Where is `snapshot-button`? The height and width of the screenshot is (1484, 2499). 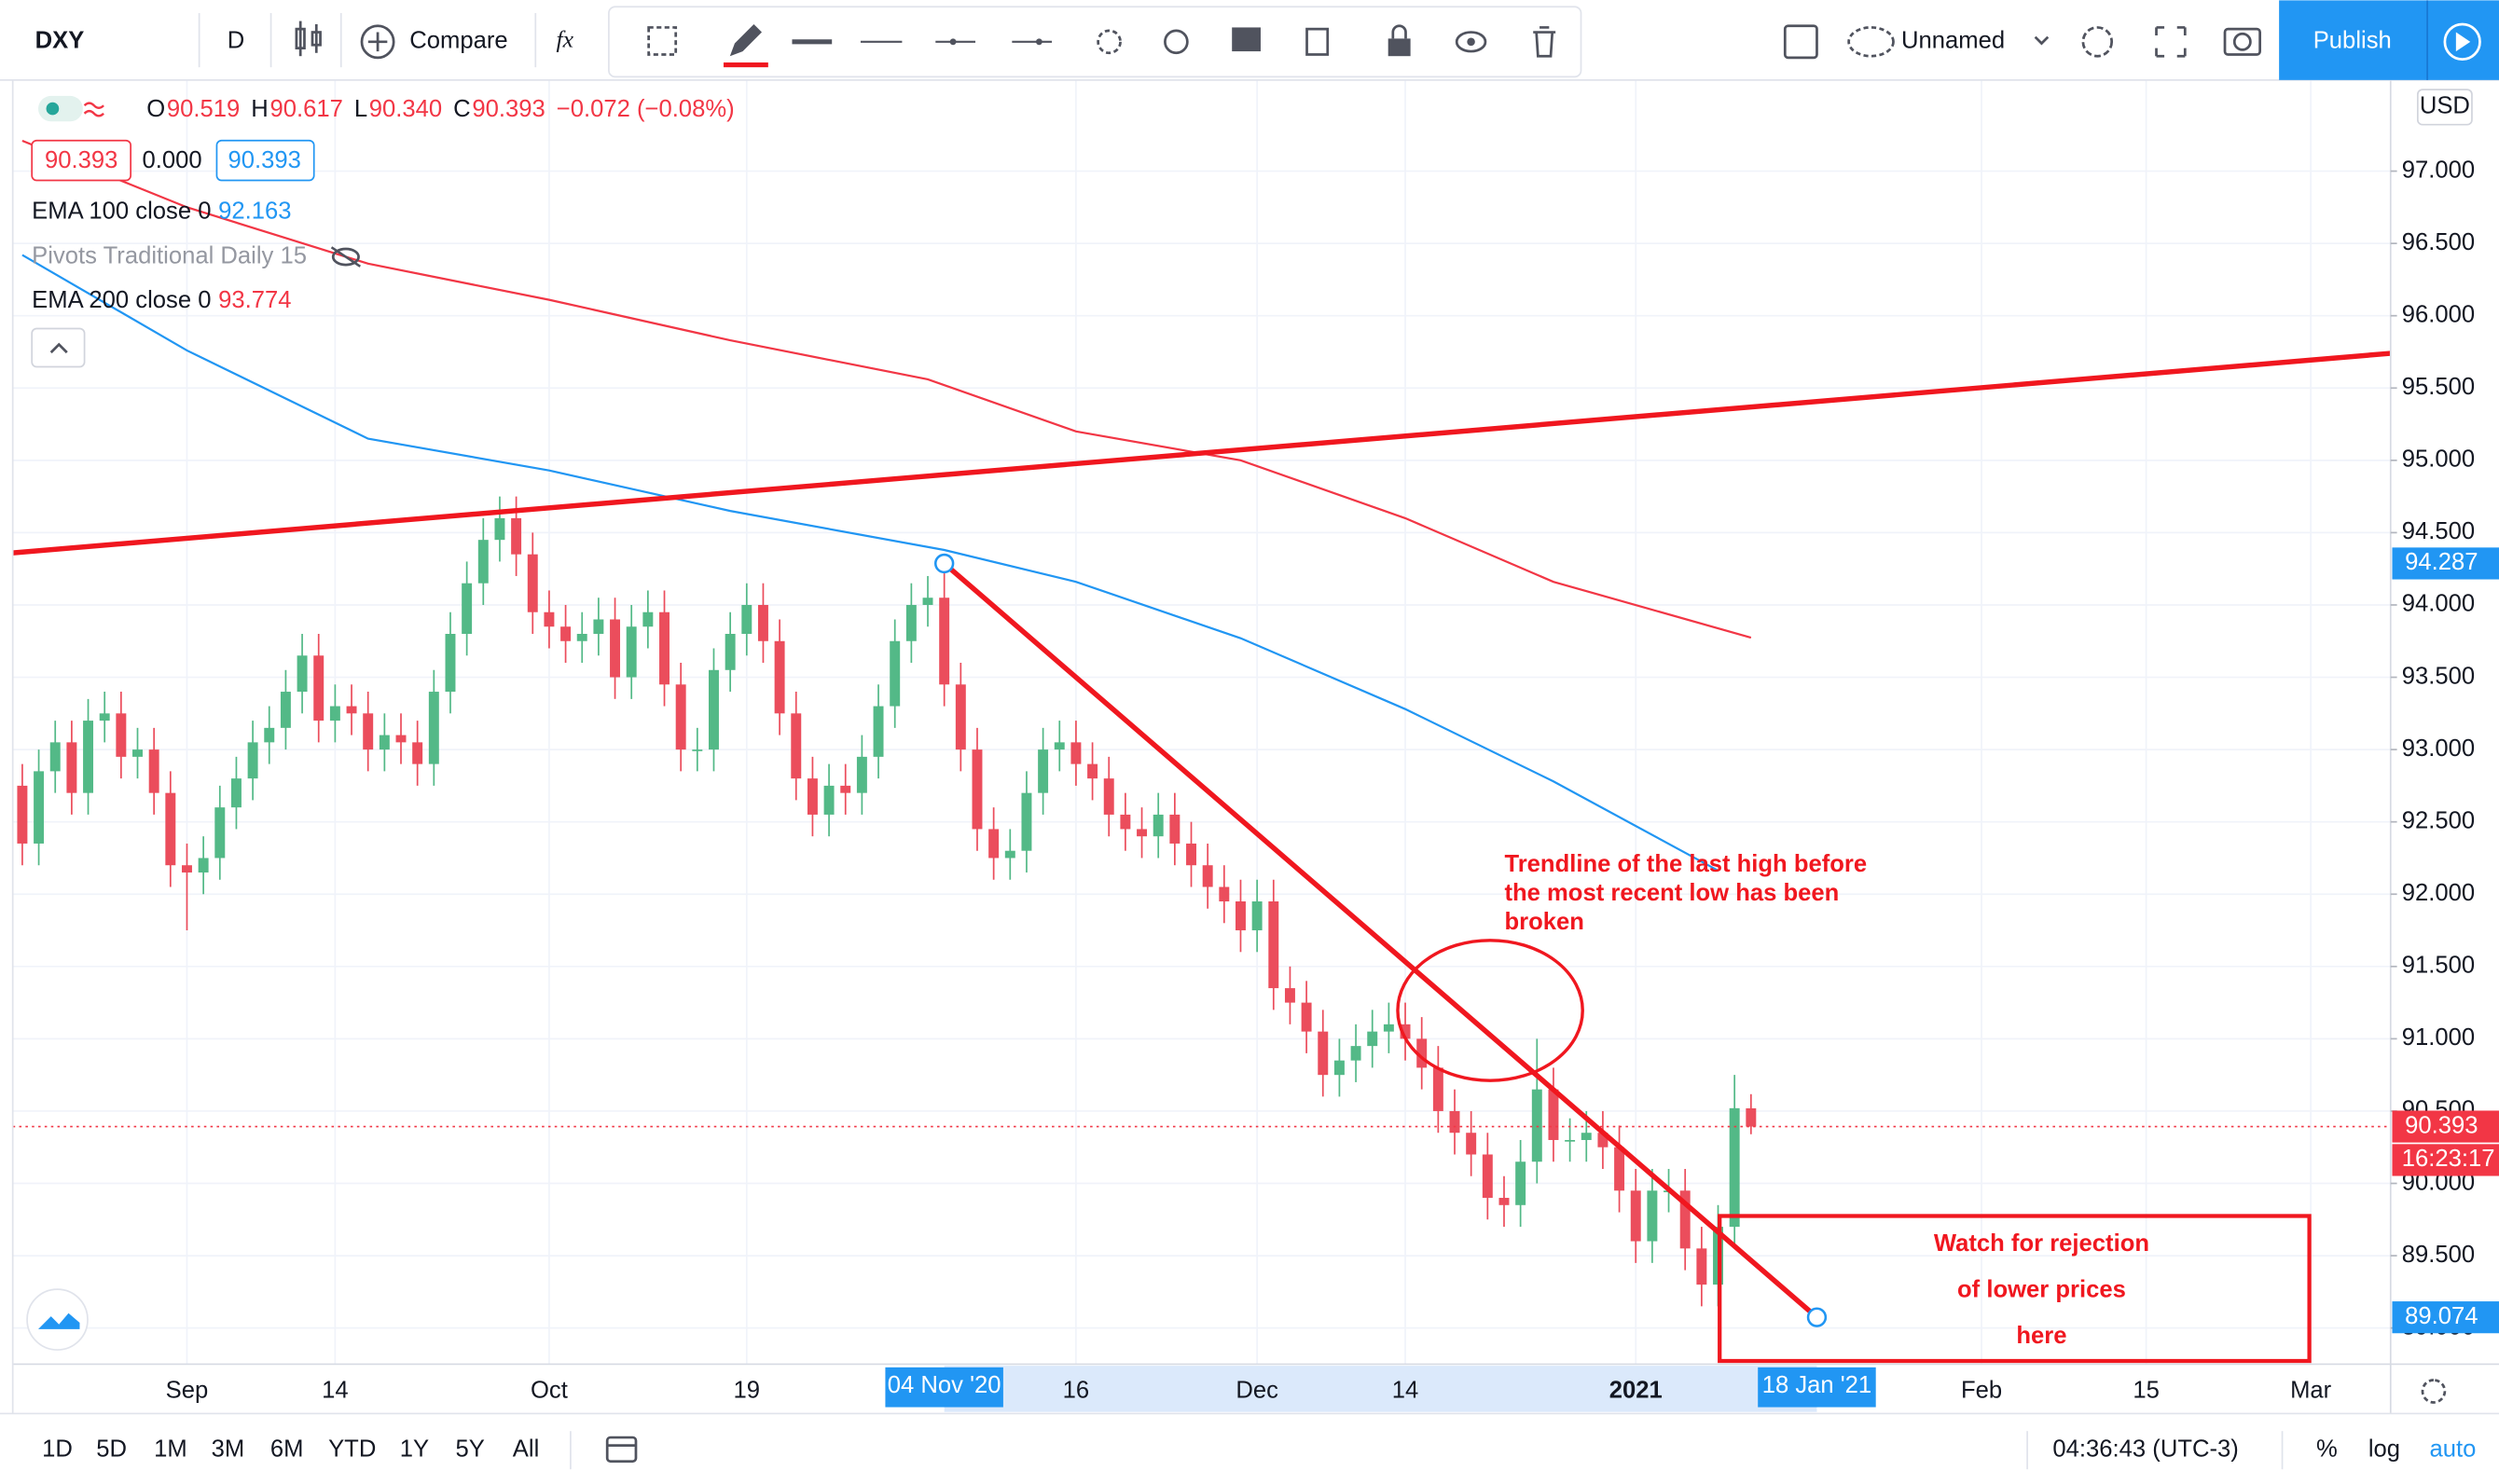
snapshot-button is located at coordinates (2242, 41).